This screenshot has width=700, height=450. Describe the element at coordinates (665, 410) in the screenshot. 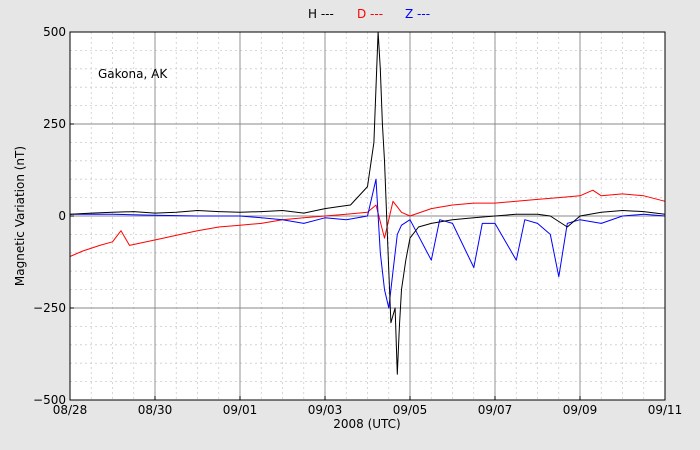

I see `x-tick-label: 09/11` at that location.